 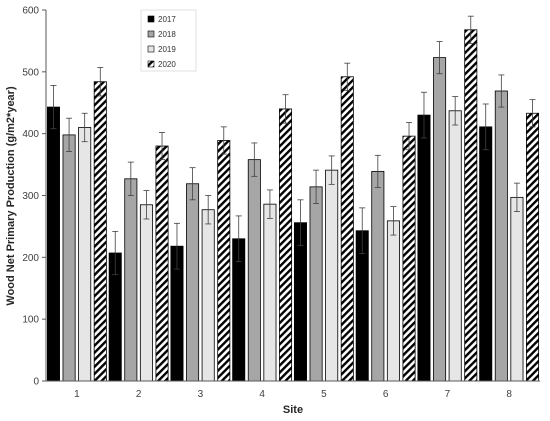 What do you see at coordinates (11, 196) in the screenshot?
I see `y-axis-title: Wood Net Primary Production (g/m2*year)` at bounding box center [11, 196].